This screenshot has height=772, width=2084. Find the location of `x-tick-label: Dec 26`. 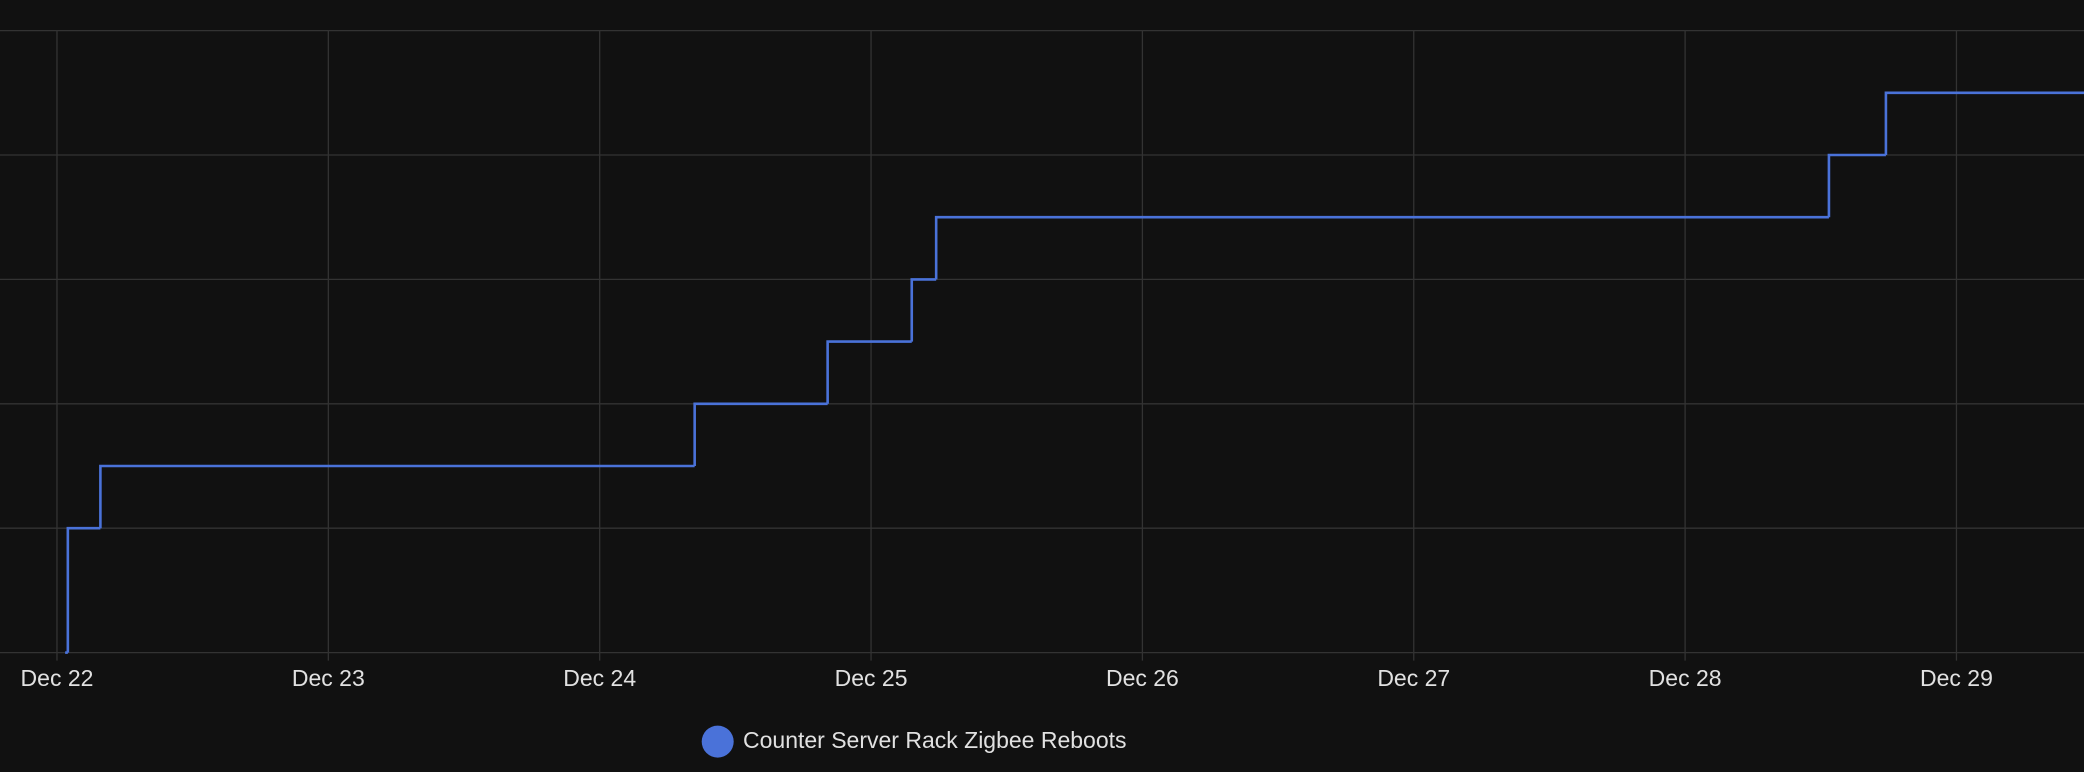

x-tick-label: Dec 26 is located at coordinates (1142, 678).